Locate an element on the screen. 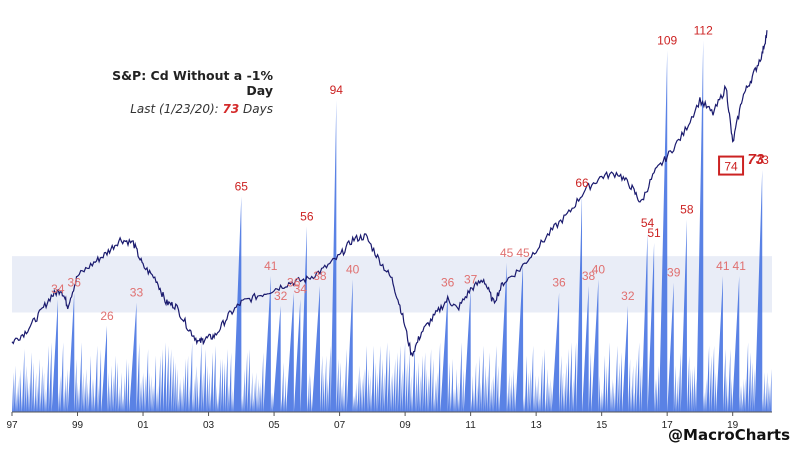  peak-label: 94 is located at coordinates (337, 90).